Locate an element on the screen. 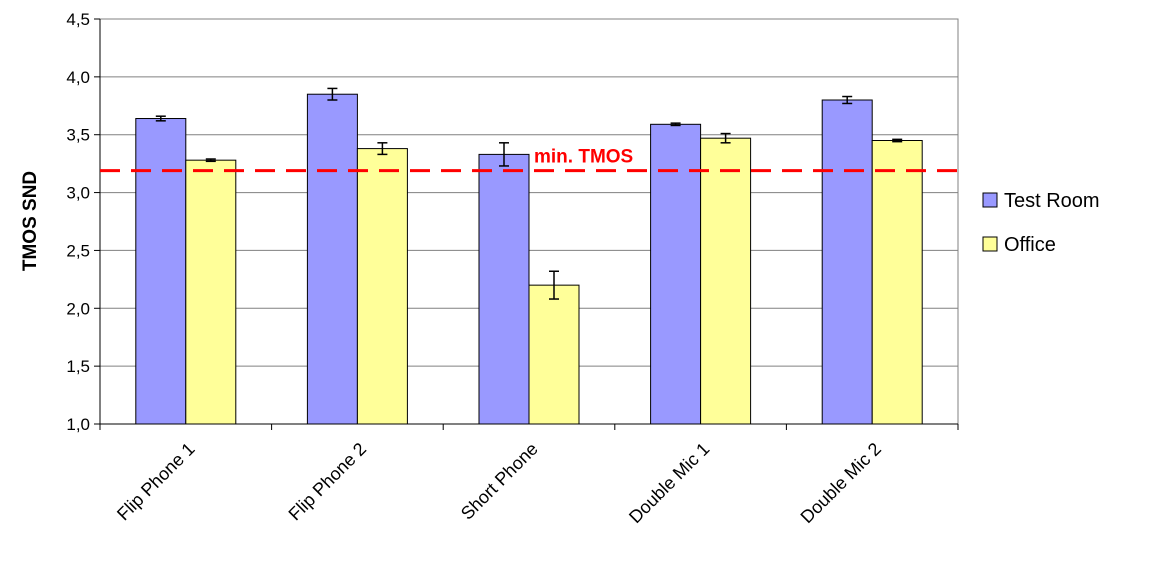 This screenshot has height=571, width=1160. x-tick-label: Double Mic 2 is located at coordinates (841, 483).